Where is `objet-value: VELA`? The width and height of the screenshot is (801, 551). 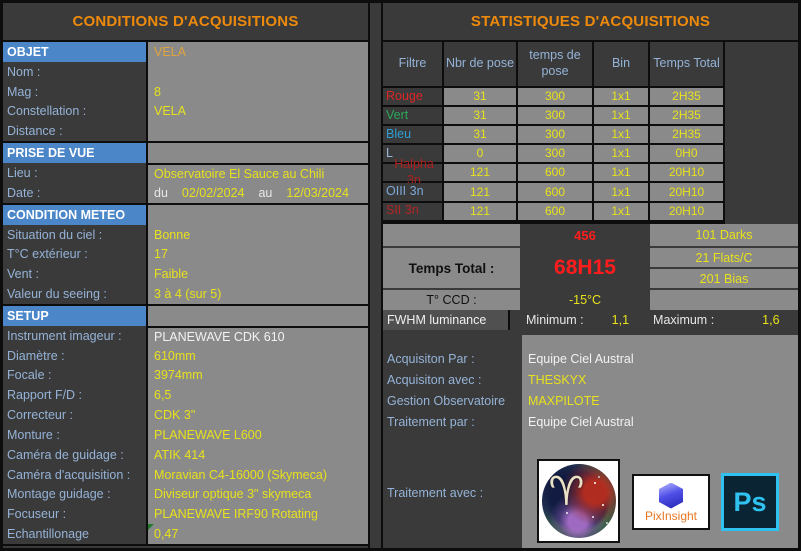
objet-value: VELA is located at coordinates (258, 52).